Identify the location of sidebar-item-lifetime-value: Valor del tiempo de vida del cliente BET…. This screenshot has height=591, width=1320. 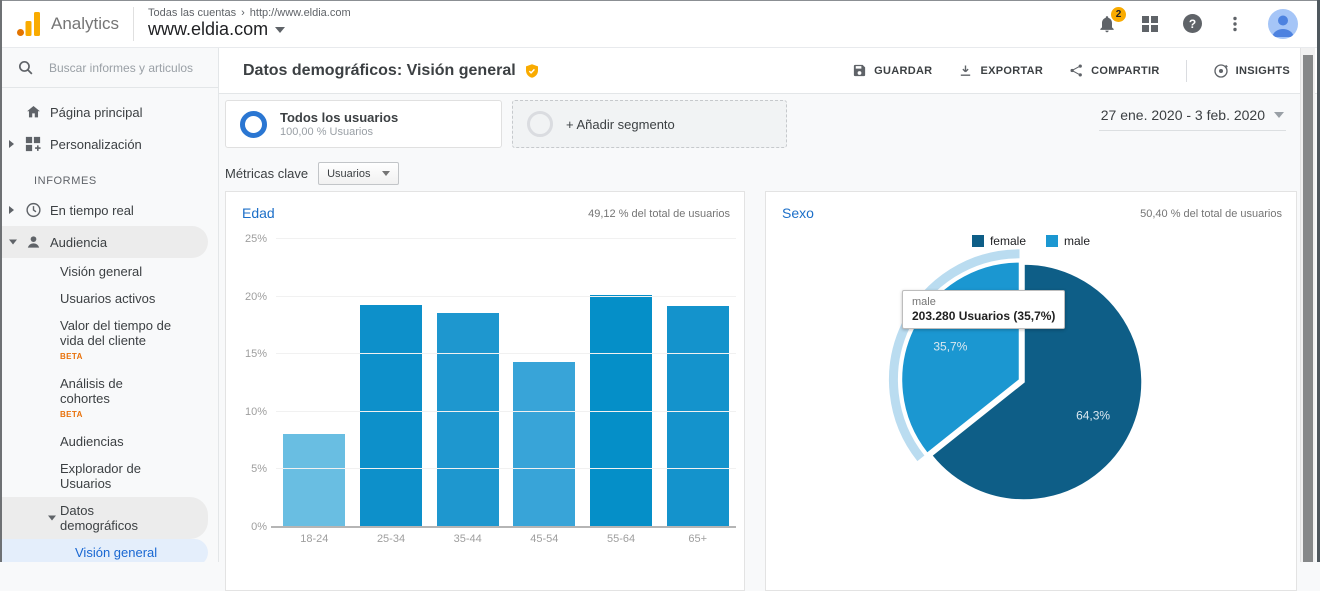
(109, 341).